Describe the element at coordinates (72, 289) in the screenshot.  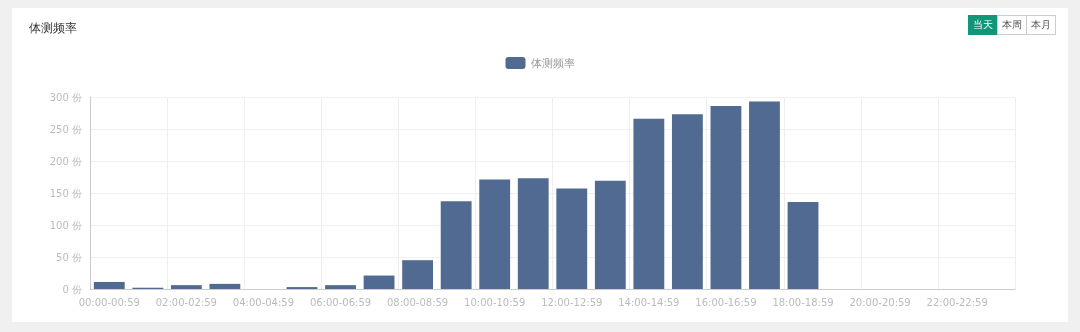
I see `y-tick-label: 0 份` at that location.